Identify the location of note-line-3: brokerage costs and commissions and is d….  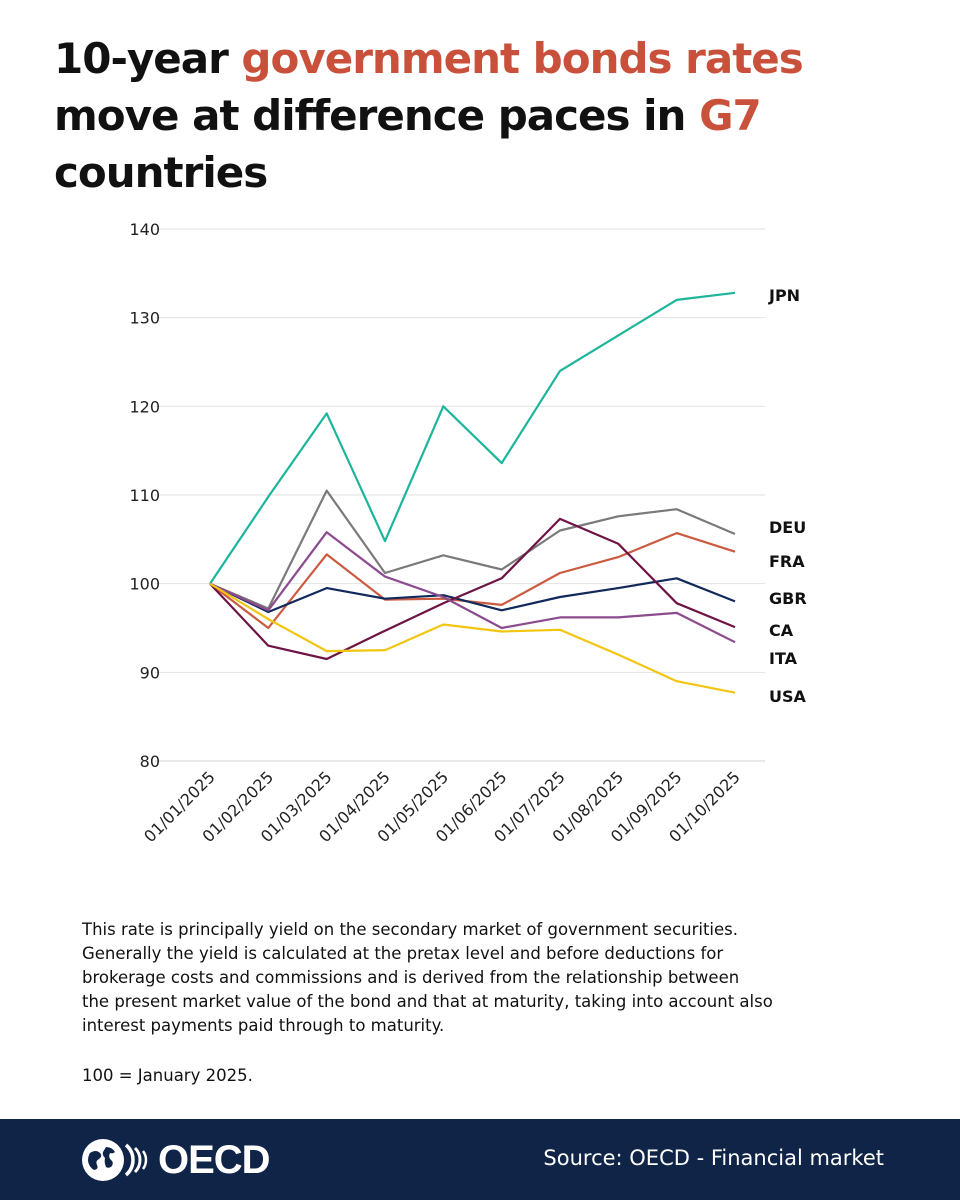
(411, 977).